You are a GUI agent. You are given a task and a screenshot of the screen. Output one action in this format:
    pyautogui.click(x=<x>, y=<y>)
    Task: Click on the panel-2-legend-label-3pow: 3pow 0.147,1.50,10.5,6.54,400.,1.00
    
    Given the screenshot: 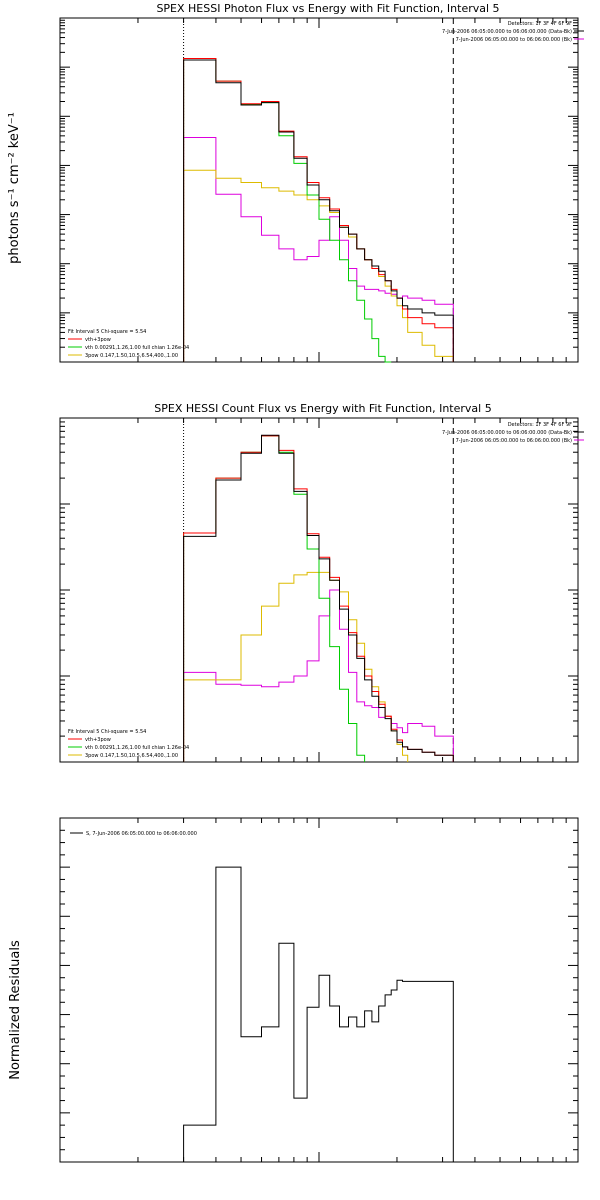 What is the action you would take?
    pyautogui.click(x=131, y=756)
    